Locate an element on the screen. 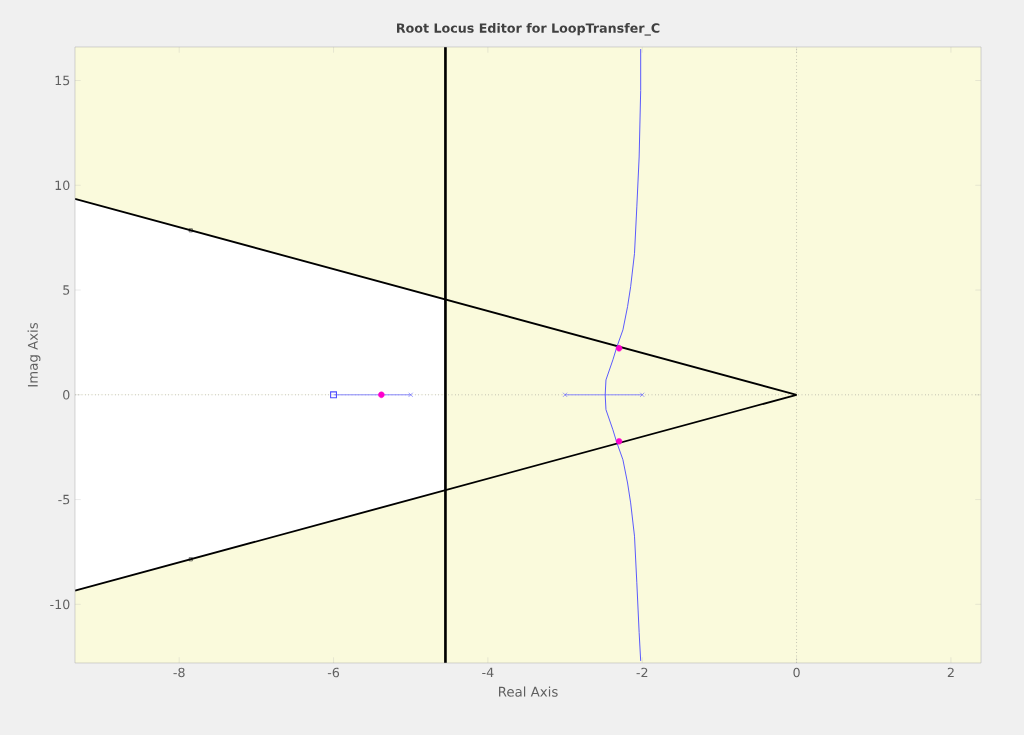 This screenshot has width=1024, height=735. y-tick-label: 10 is located at coordinates (62, 185).